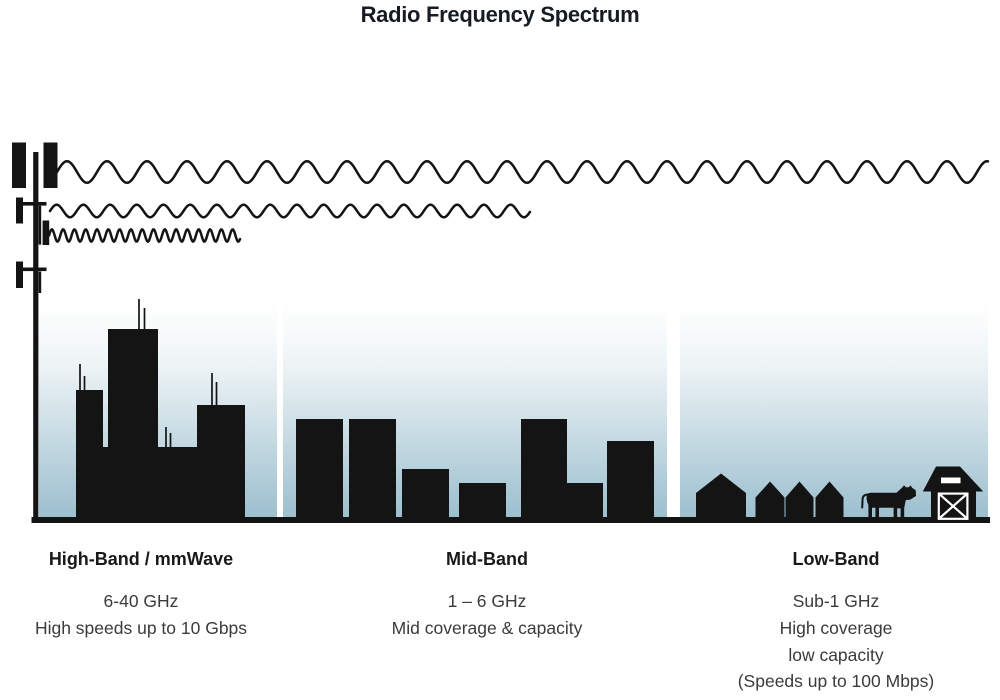 The height and width of the screenshot is (700, 1000). What do you see at coordinates (487, 615) in the screenshot?
I see `band-specs: 1 – 6 GHz Mid coverage & capacity` at bounding box center [487, 615].